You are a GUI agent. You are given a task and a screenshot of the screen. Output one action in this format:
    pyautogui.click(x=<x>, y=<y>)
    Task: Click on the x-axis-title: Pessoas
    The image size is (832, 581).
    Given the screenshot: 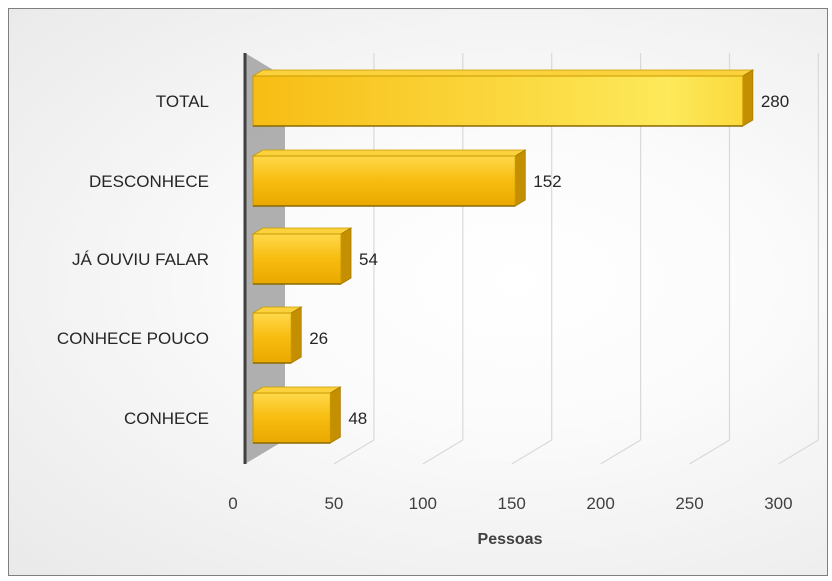 What is the action you would take?
    pyautogui.click(x=510, y=539)
    